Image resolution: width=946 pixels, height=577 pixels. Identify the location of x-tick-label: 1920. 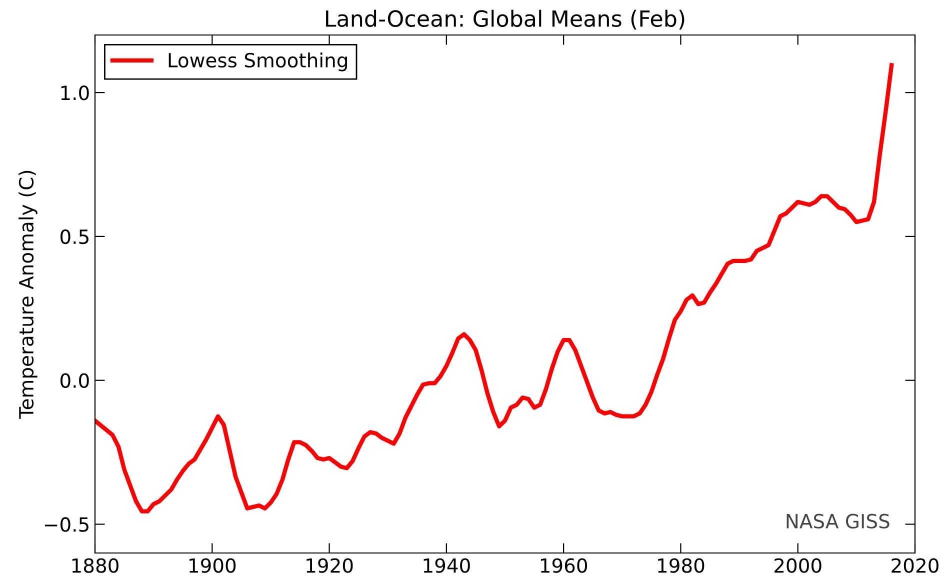
(329, 565).